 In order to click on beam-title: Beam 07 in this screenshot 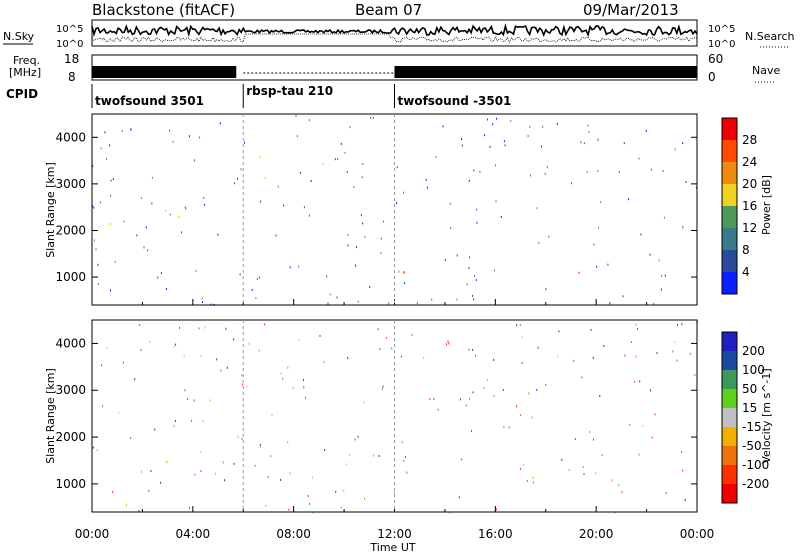, I will do `click(388, 10)`.